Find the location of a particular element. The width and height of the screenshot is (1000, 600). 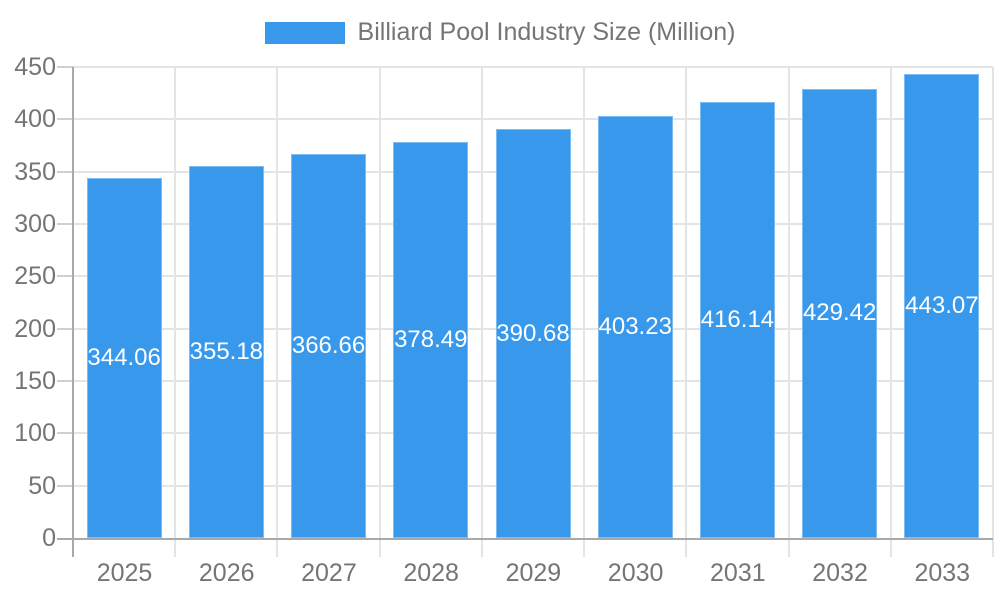

bar-value-label: 390.68 is located at coordinates (533, 333).